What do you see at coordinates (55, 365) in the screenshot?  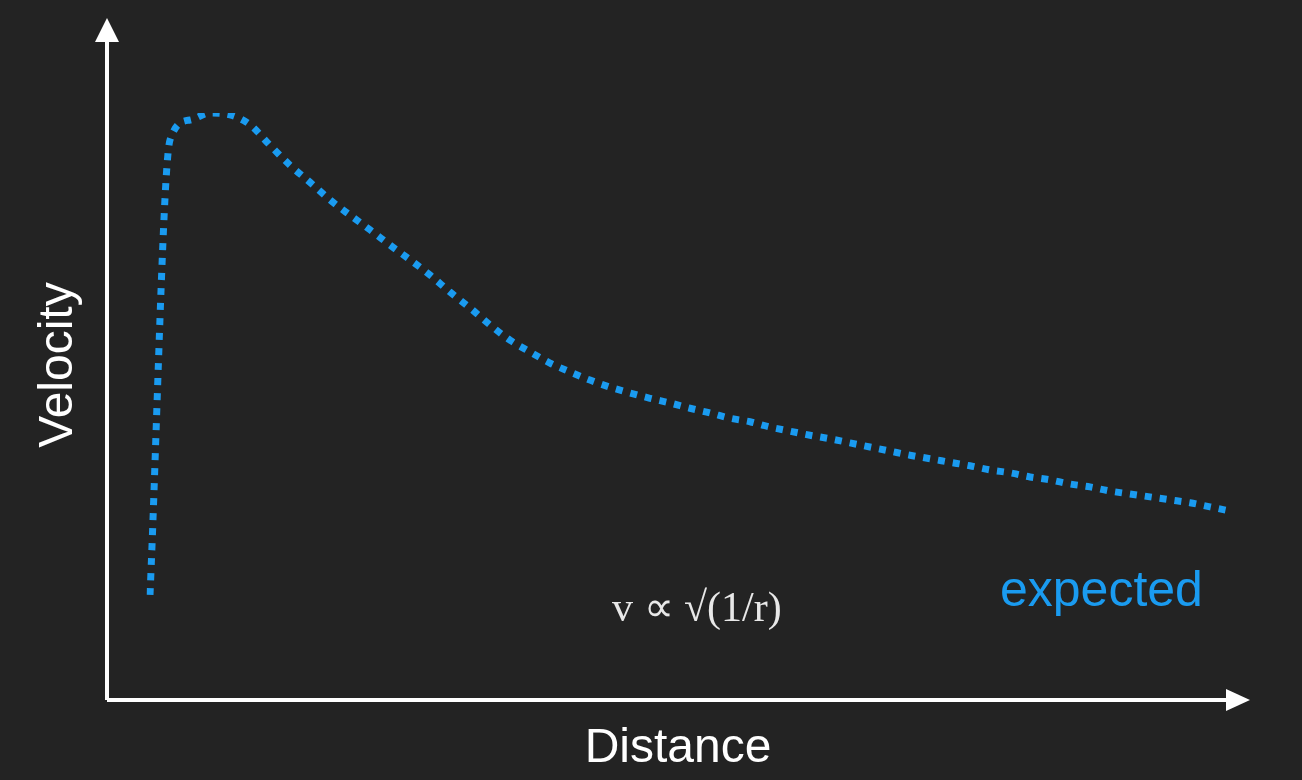 I see `y-axis-title: Velocity` at bounding box center [55, 365].